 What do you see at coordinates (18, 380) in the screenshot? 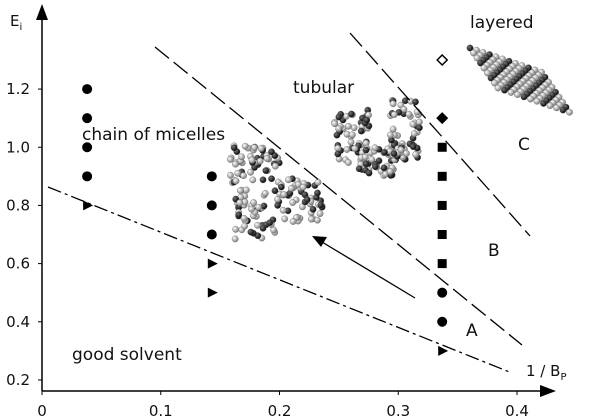
I see `y-tick-label: 0.2` at bounding box center [18, 380].